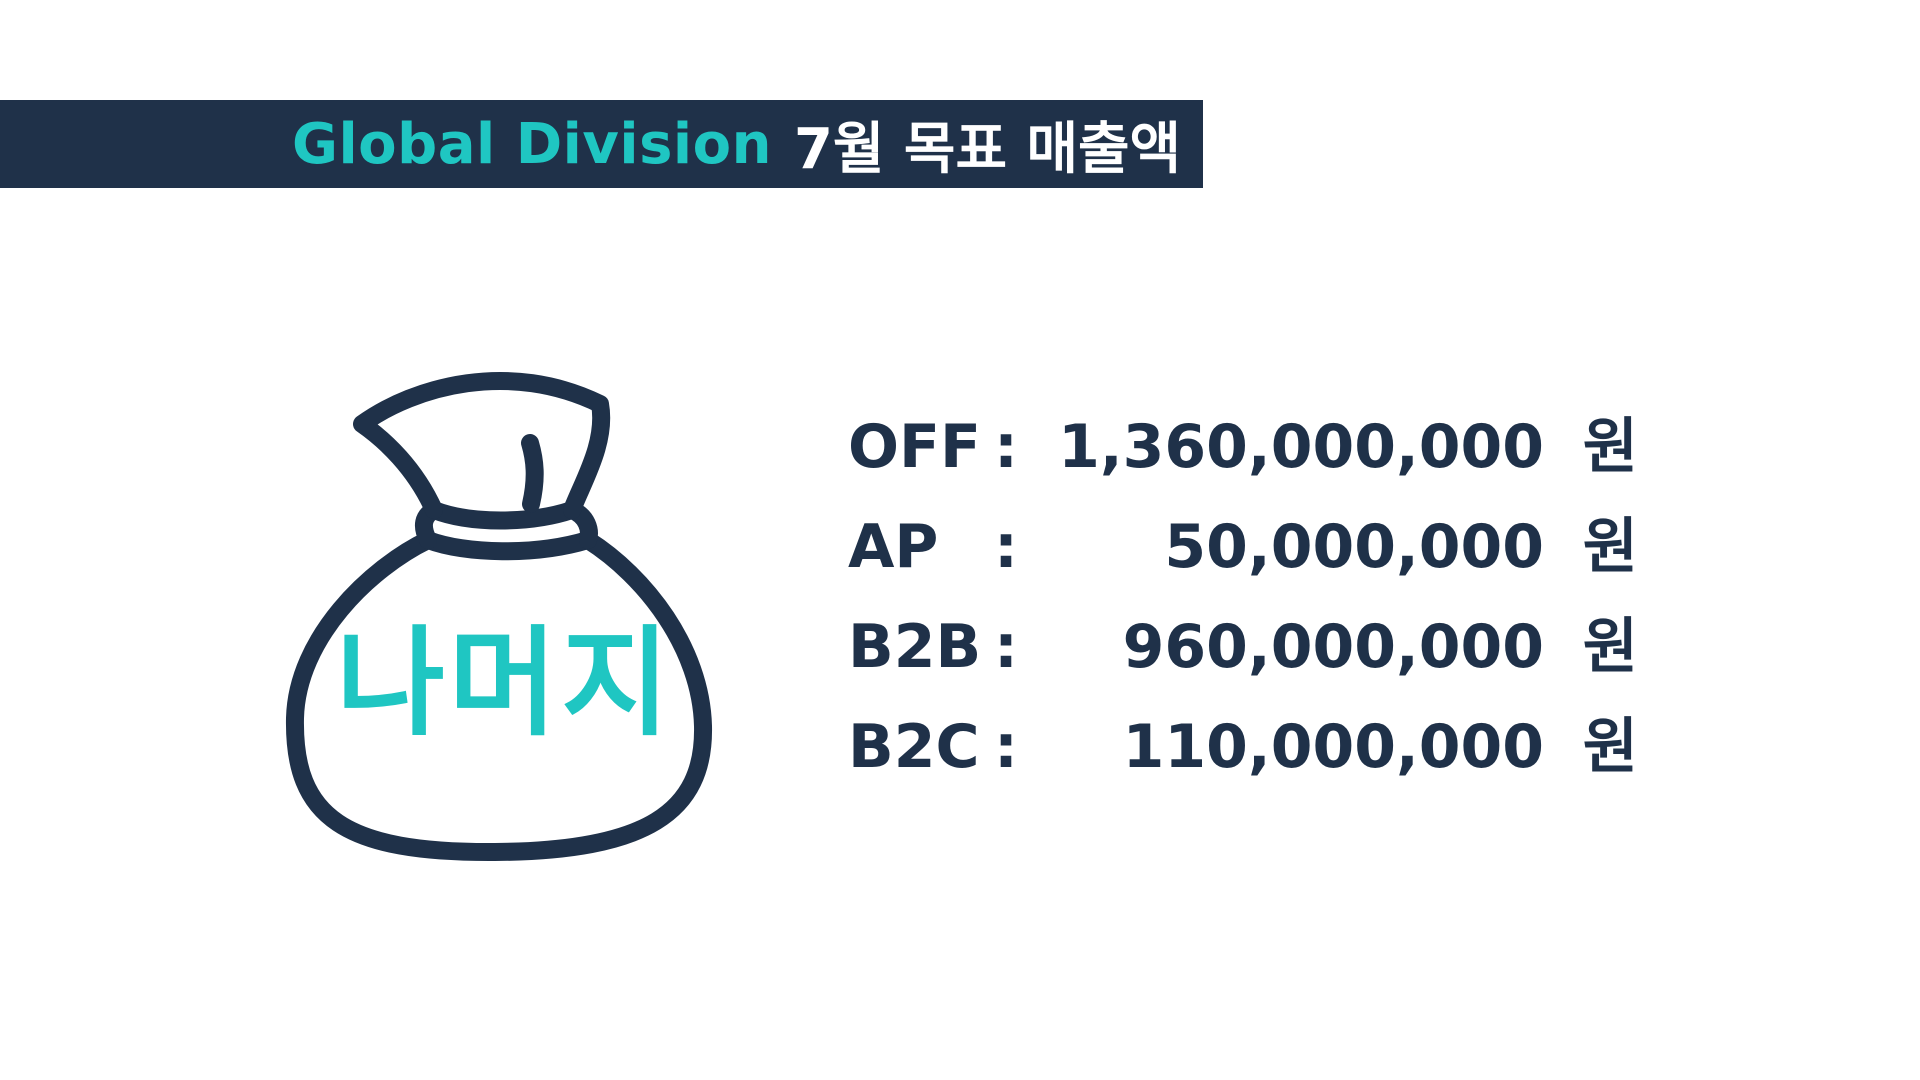 The width and height of the screenshot is (1920, 1080). Describe the element at coordinates (914, 447) in the screenshot. I see `target-name: OFF` at that location.